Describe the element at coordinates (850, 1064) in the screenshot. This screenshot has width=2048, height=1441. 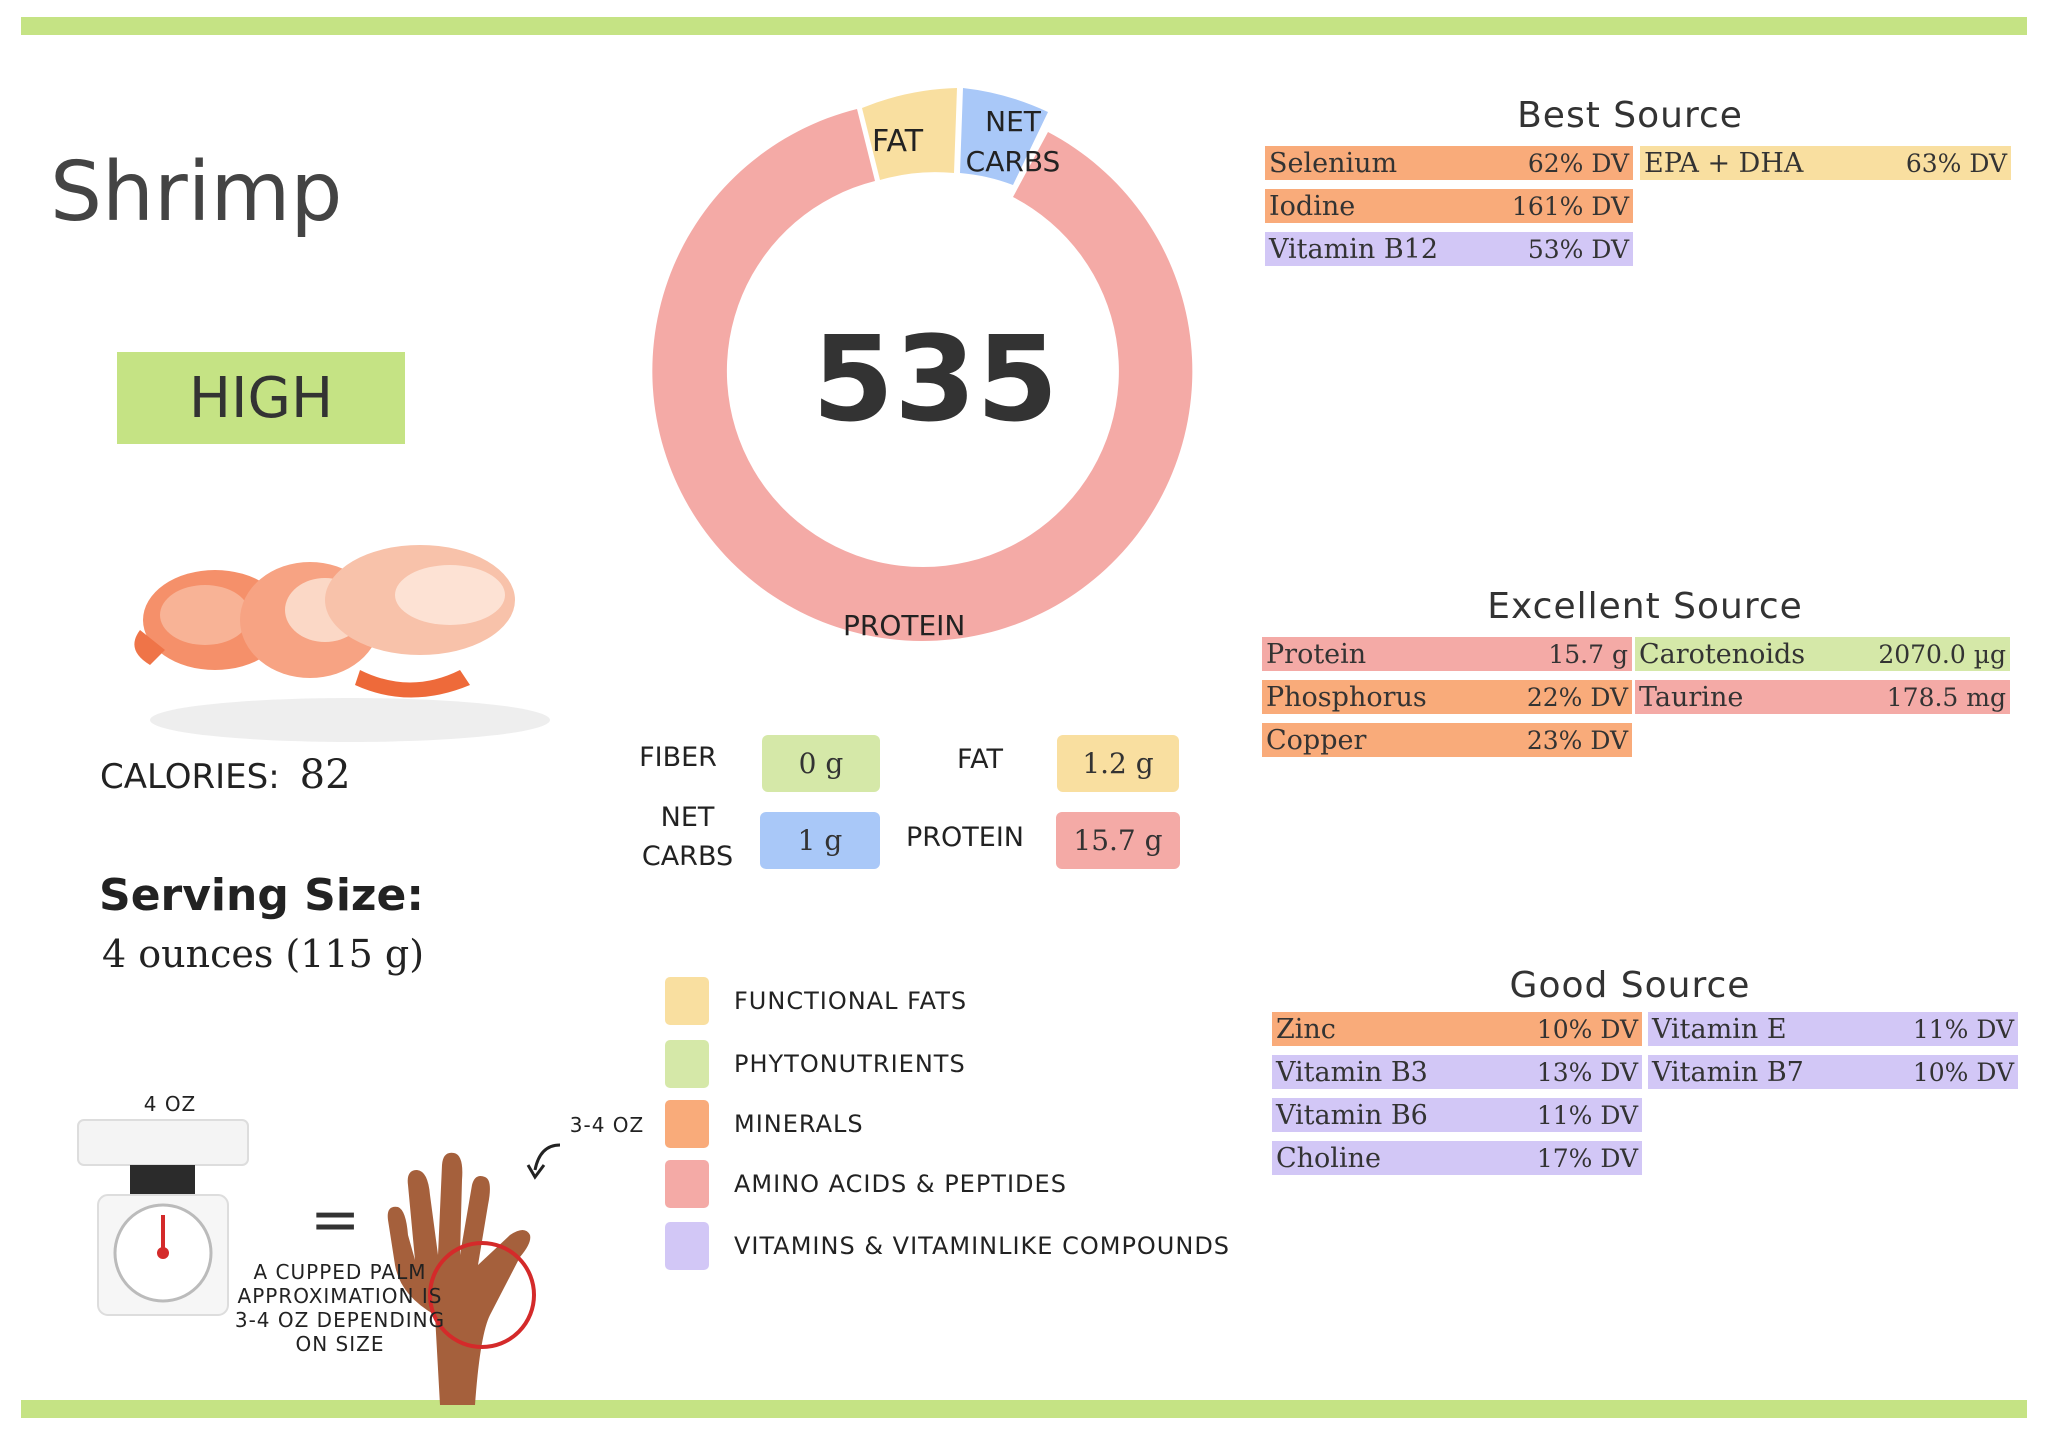
I see `legend-label: PHYTONUTRIENTS` at that location.